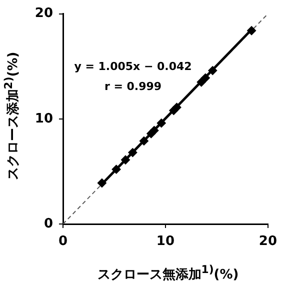  Describe the element at coordinates (43, 118) in the screenshot. I see `y-tick-label: 10` at that location.